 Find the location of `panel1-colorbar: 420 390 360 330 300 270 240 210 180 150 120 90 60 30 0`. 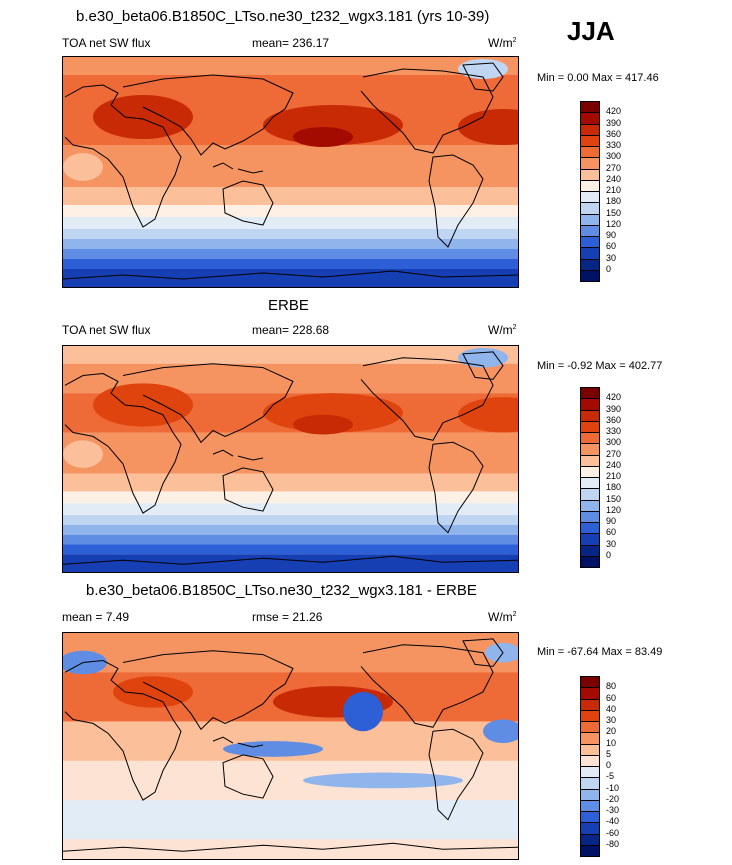

panel1-colorbar: 420 390 360 330 300 270 240 210 180 150 120 90 60 30 0 is located at coordinates (610, 192).